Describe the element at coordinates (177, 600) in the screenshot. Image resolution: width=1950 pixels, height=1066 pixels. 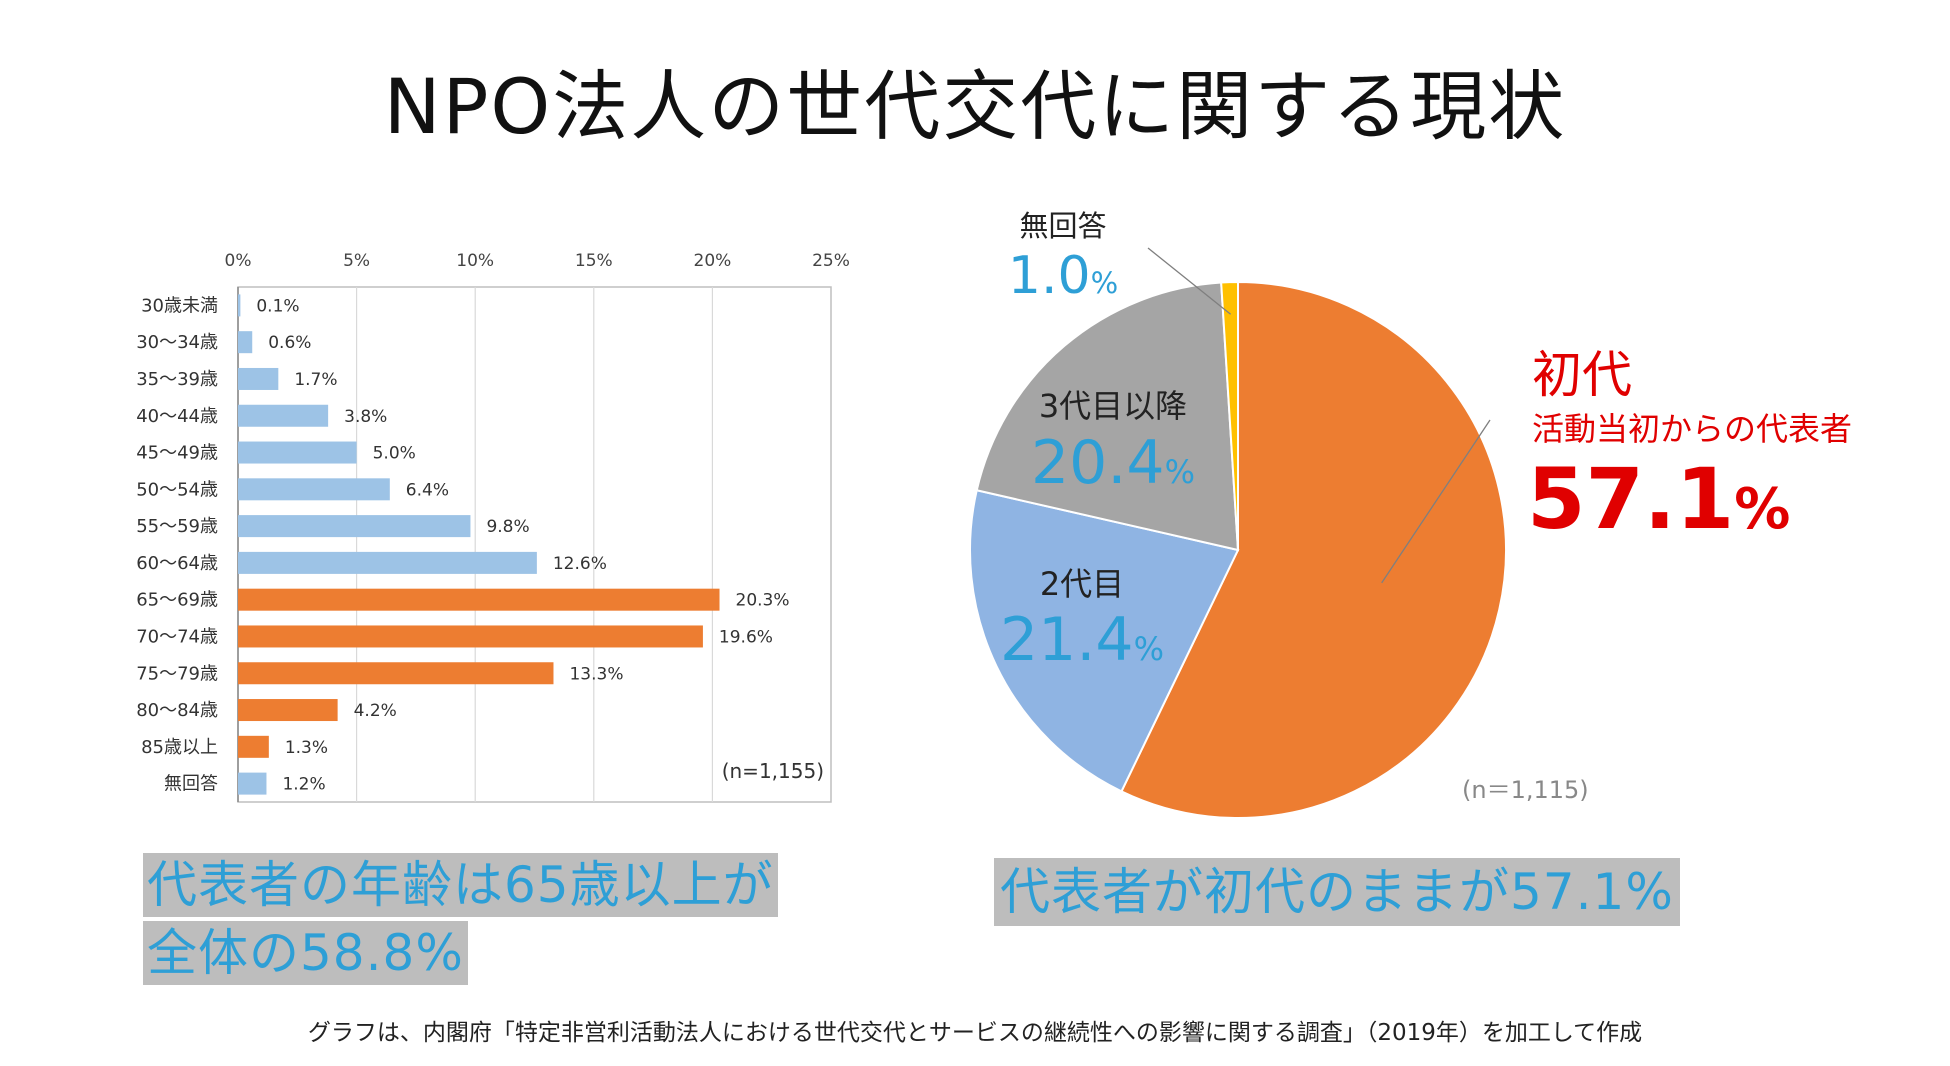
I see `category-label: 65～69歳` at that location.